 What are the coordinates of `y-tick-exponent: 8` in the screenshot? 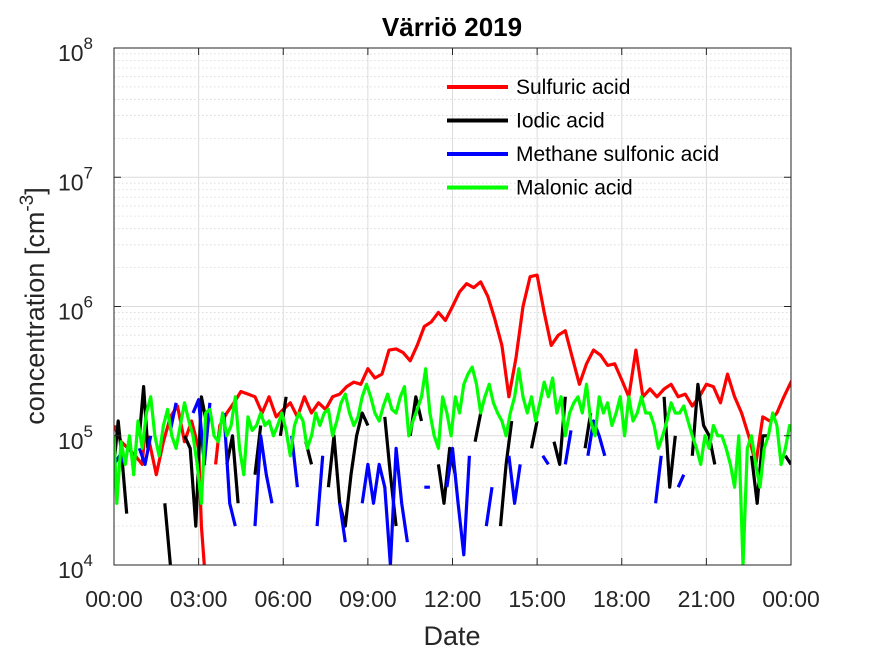 It's located at (88, 43).